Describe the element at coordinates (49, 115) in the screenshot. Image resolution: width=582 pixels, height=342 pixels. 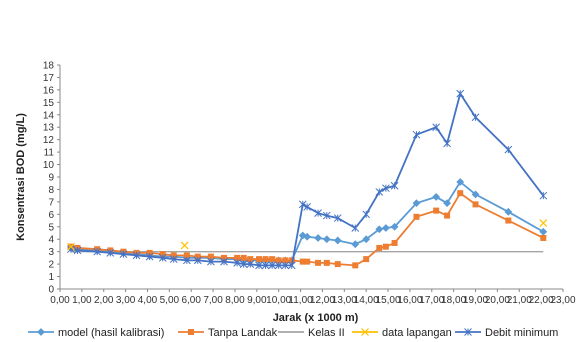
I see `y-tick-label: 14` at that location.